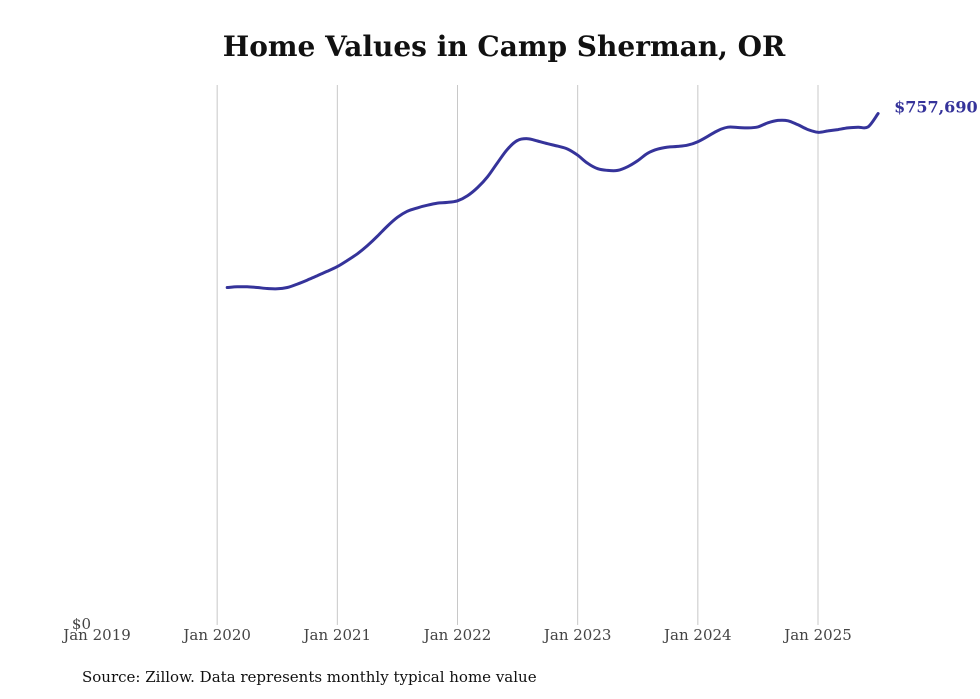 The height and width of the screenshot is (699, 980). What do you see at coordinates (817, 635) in the screenshot?
I see `x-tick-label: Jan 2025` at bounding box center [817, 635].